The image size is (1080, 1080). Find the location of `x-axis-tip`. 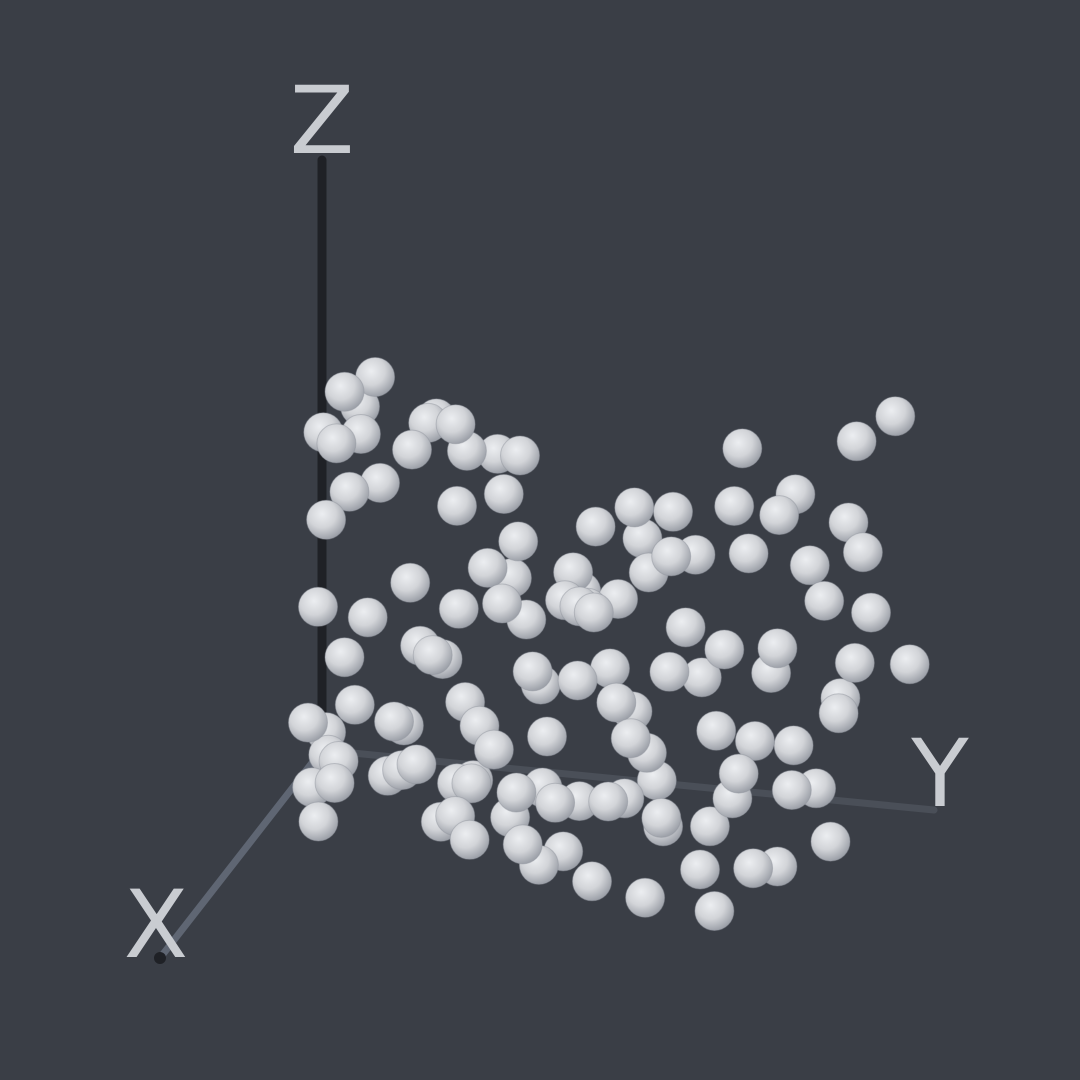

x-axis-tip is located at coordinates (160, 958).